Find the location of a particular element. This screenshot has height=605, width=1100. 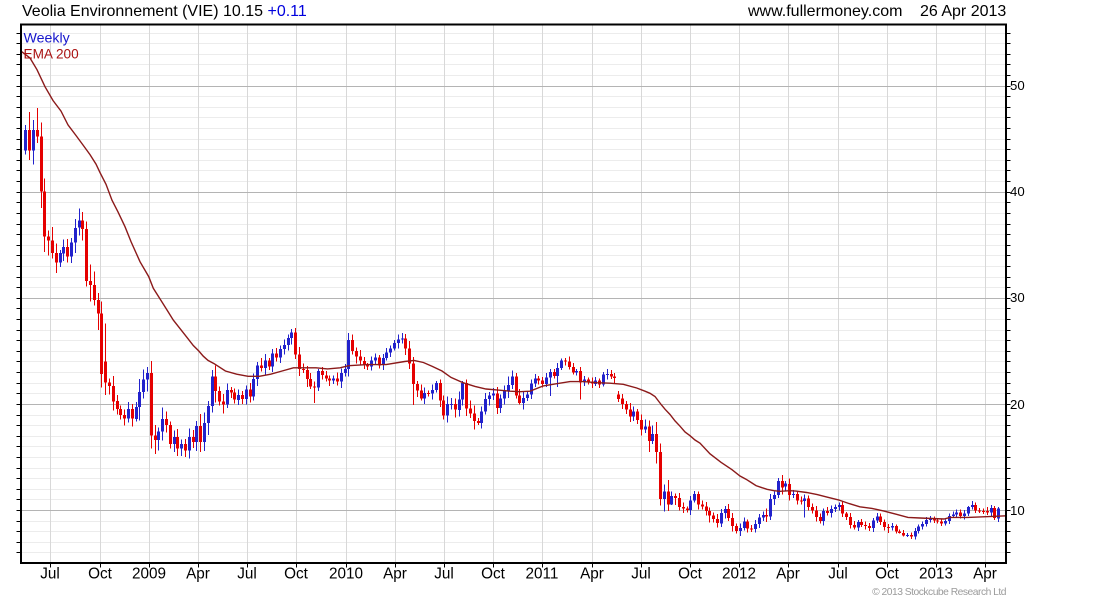

svg-text:Veolia Environnement (VIE) 10.: Veolia Environnement (VIE) 10.15 +0.11 is located at coordinates (164, 11).